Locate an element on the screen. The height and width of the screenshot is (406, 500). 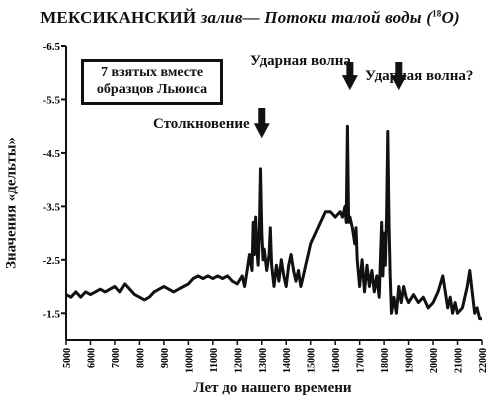
x-tick-label: 20000 is located at coordinates (434, 360).